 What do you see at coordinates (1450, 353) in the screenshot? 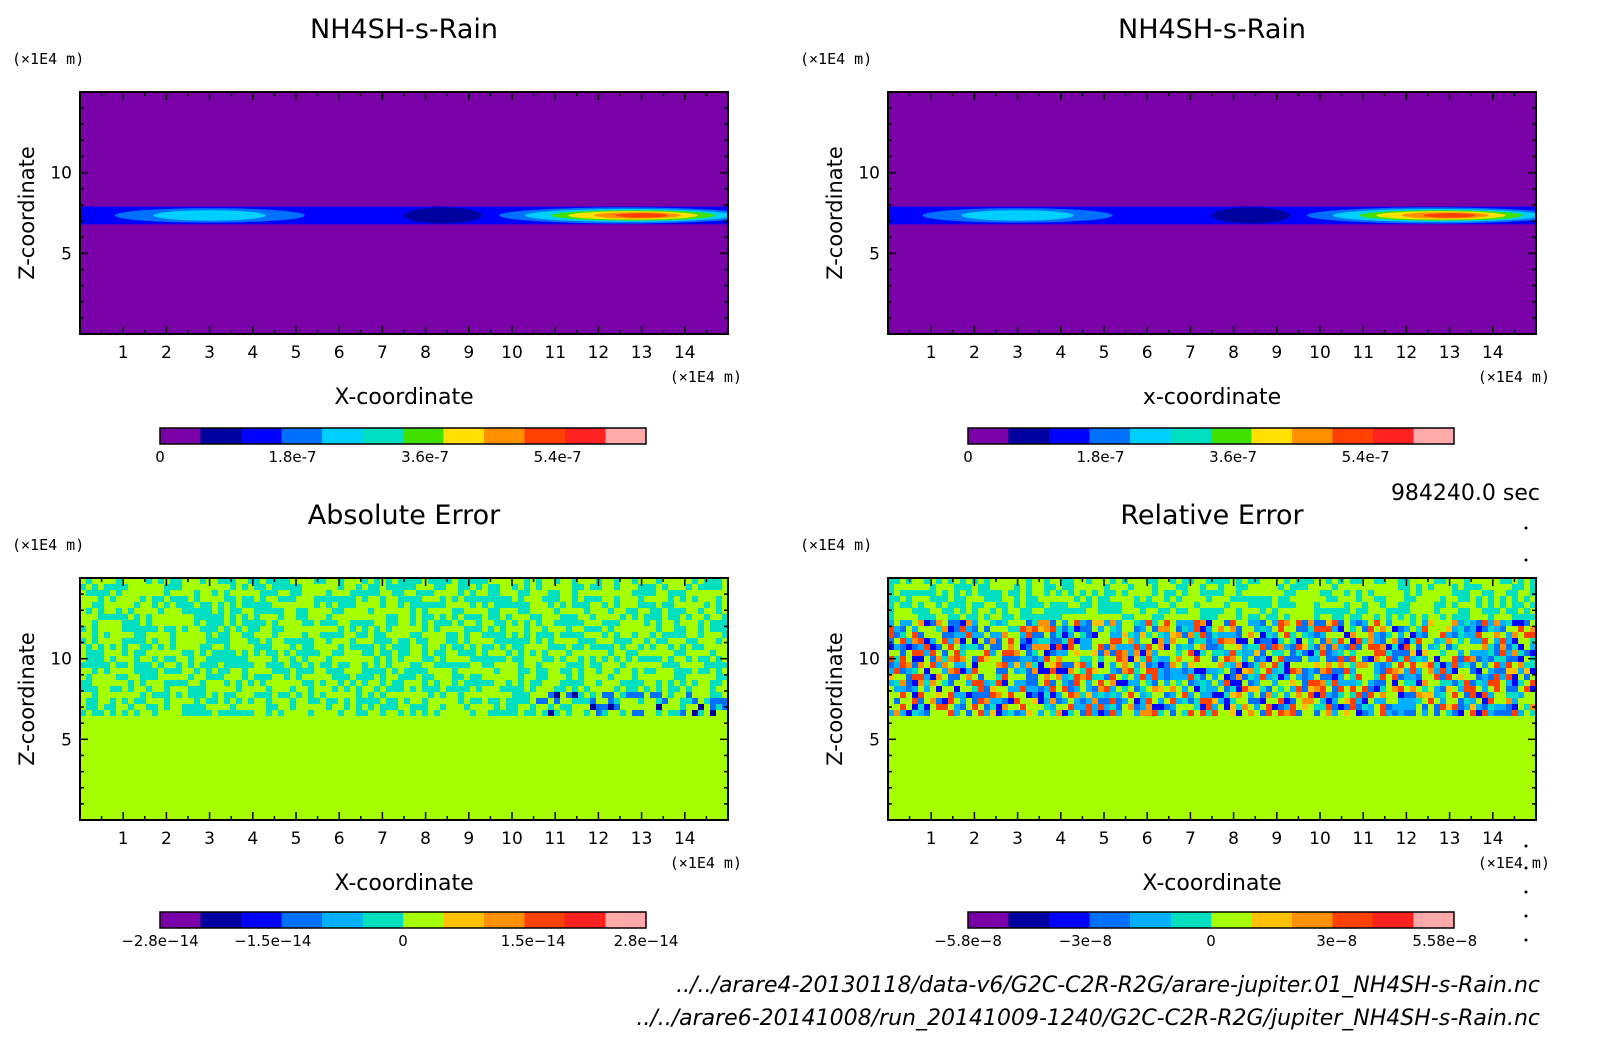
I see `x-tick-label: 13` at bounding box center [1450, 353].